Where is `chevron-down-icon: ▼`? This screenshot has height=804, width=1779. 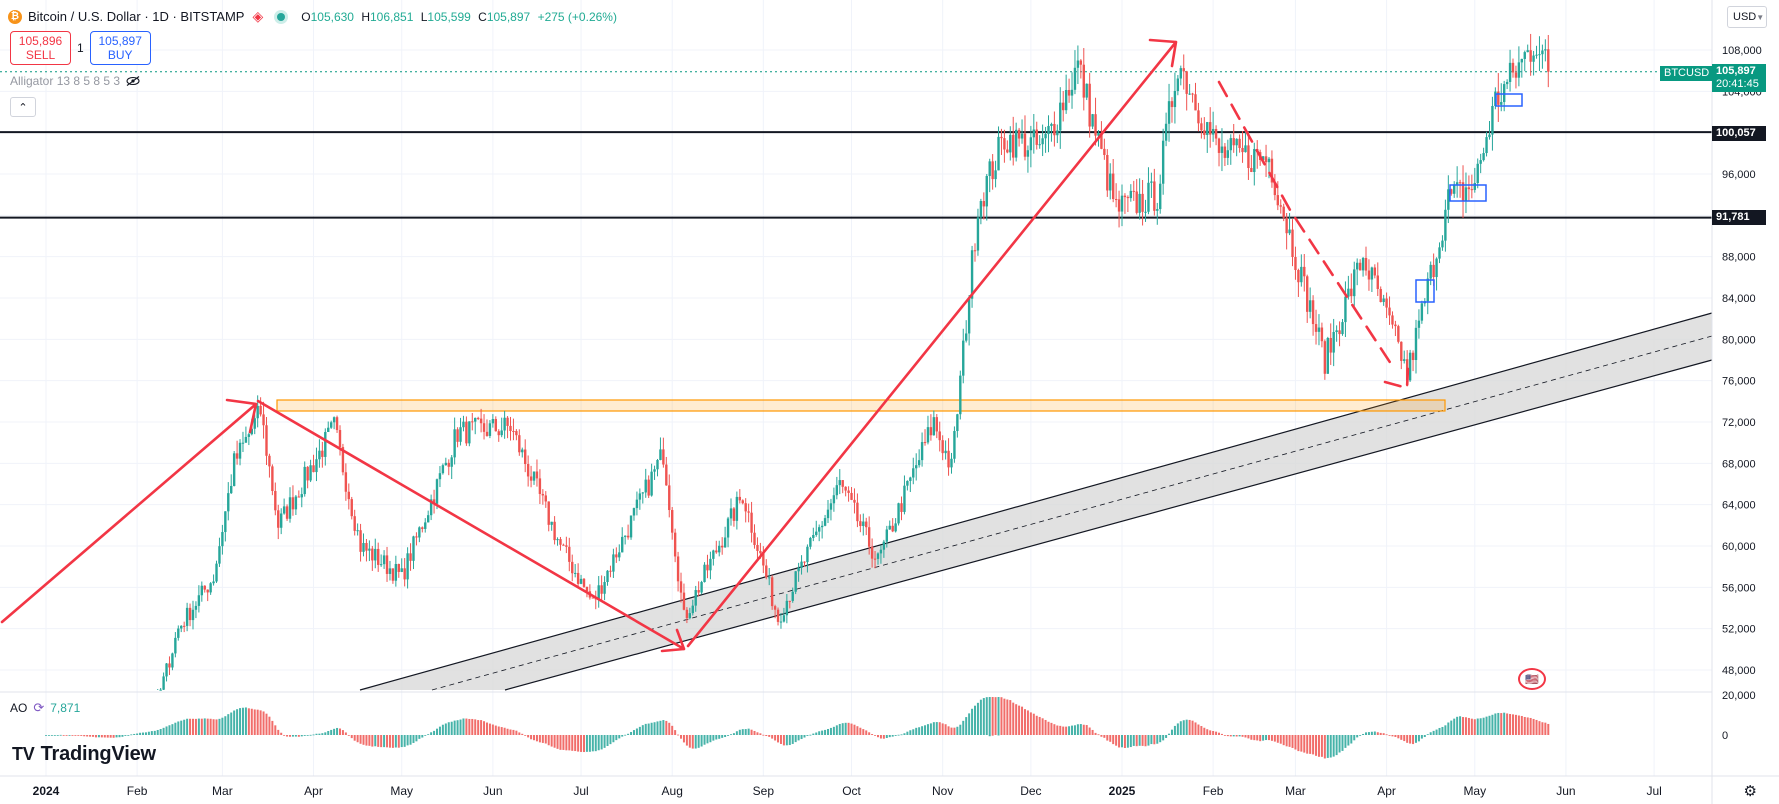 chevron-down-icon: ▼ is located at coordinates (1760, 17).